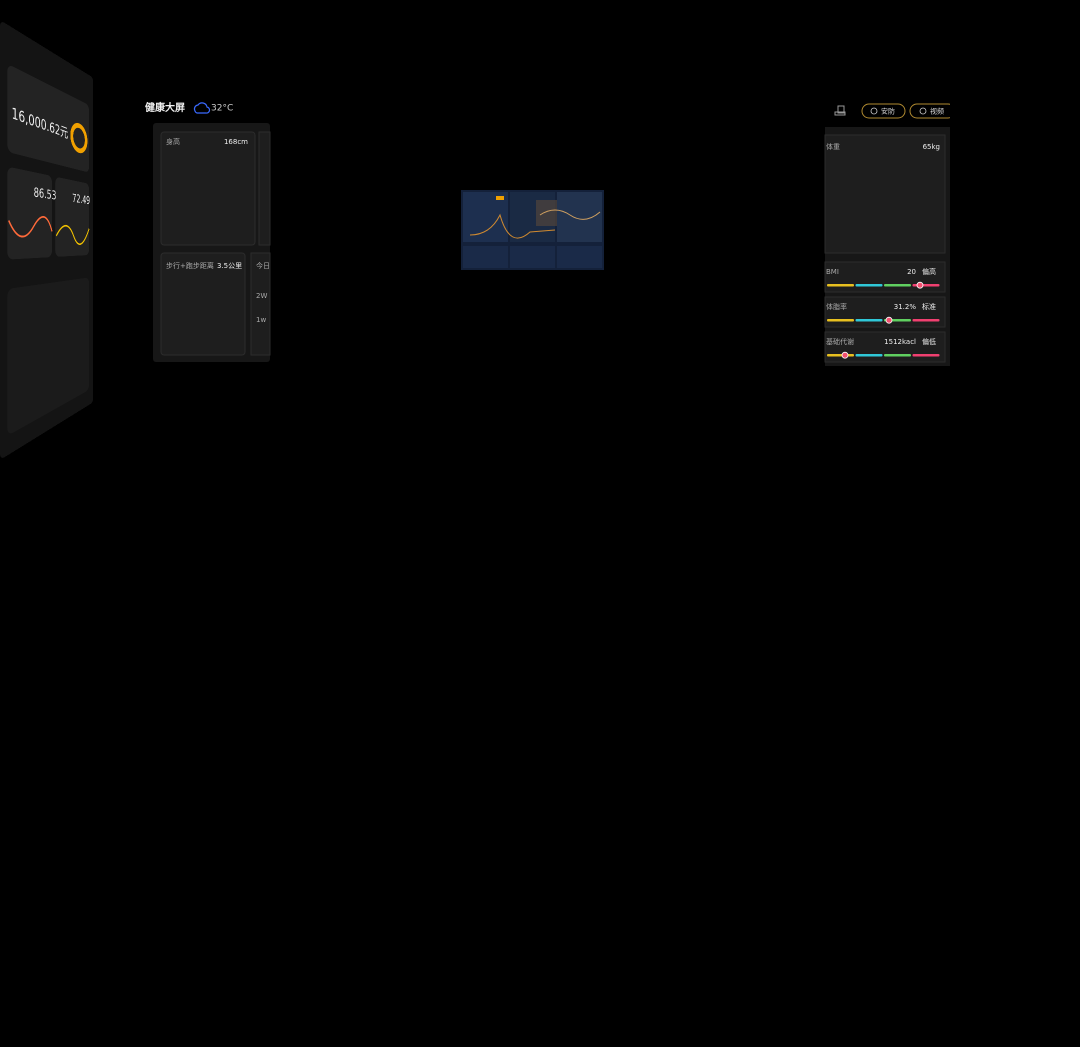  I want to click on metric-value: 1512kacl, so click(900, 342).